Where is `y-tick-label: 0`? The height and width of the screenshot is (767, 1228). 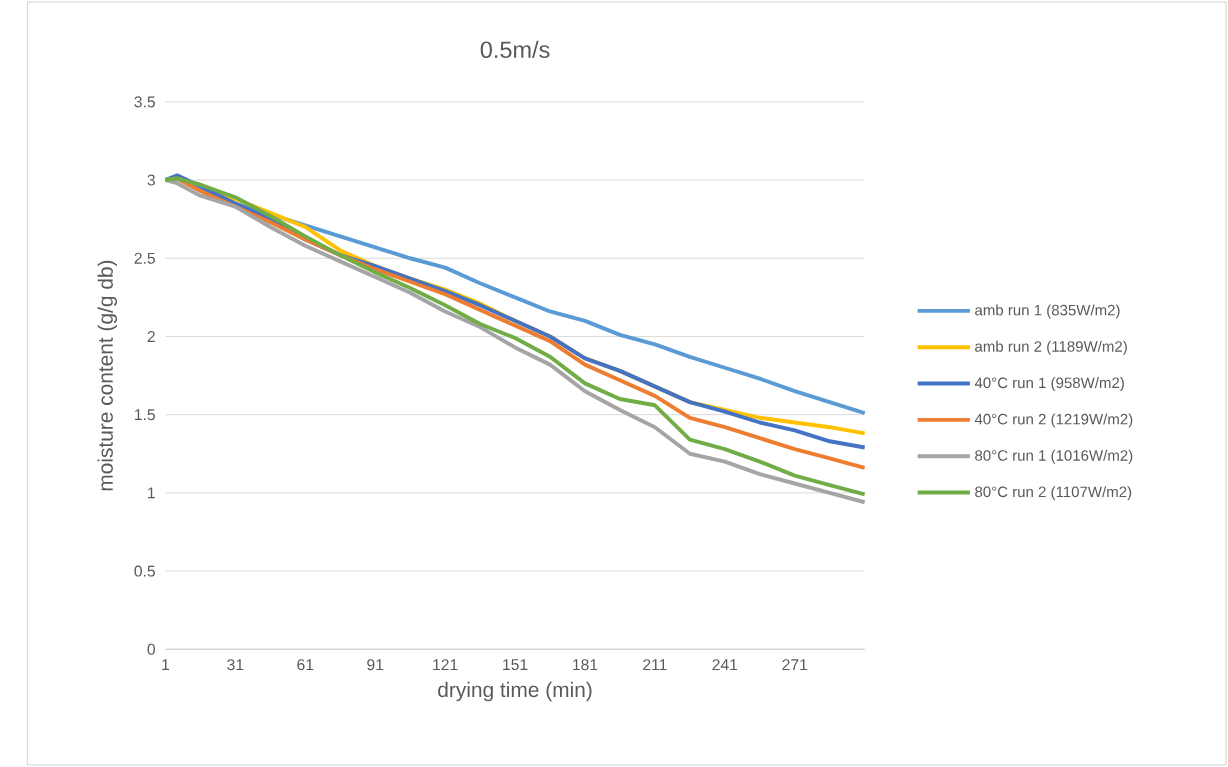 y-tick-label: 0 is located at coordinates (151, 649).